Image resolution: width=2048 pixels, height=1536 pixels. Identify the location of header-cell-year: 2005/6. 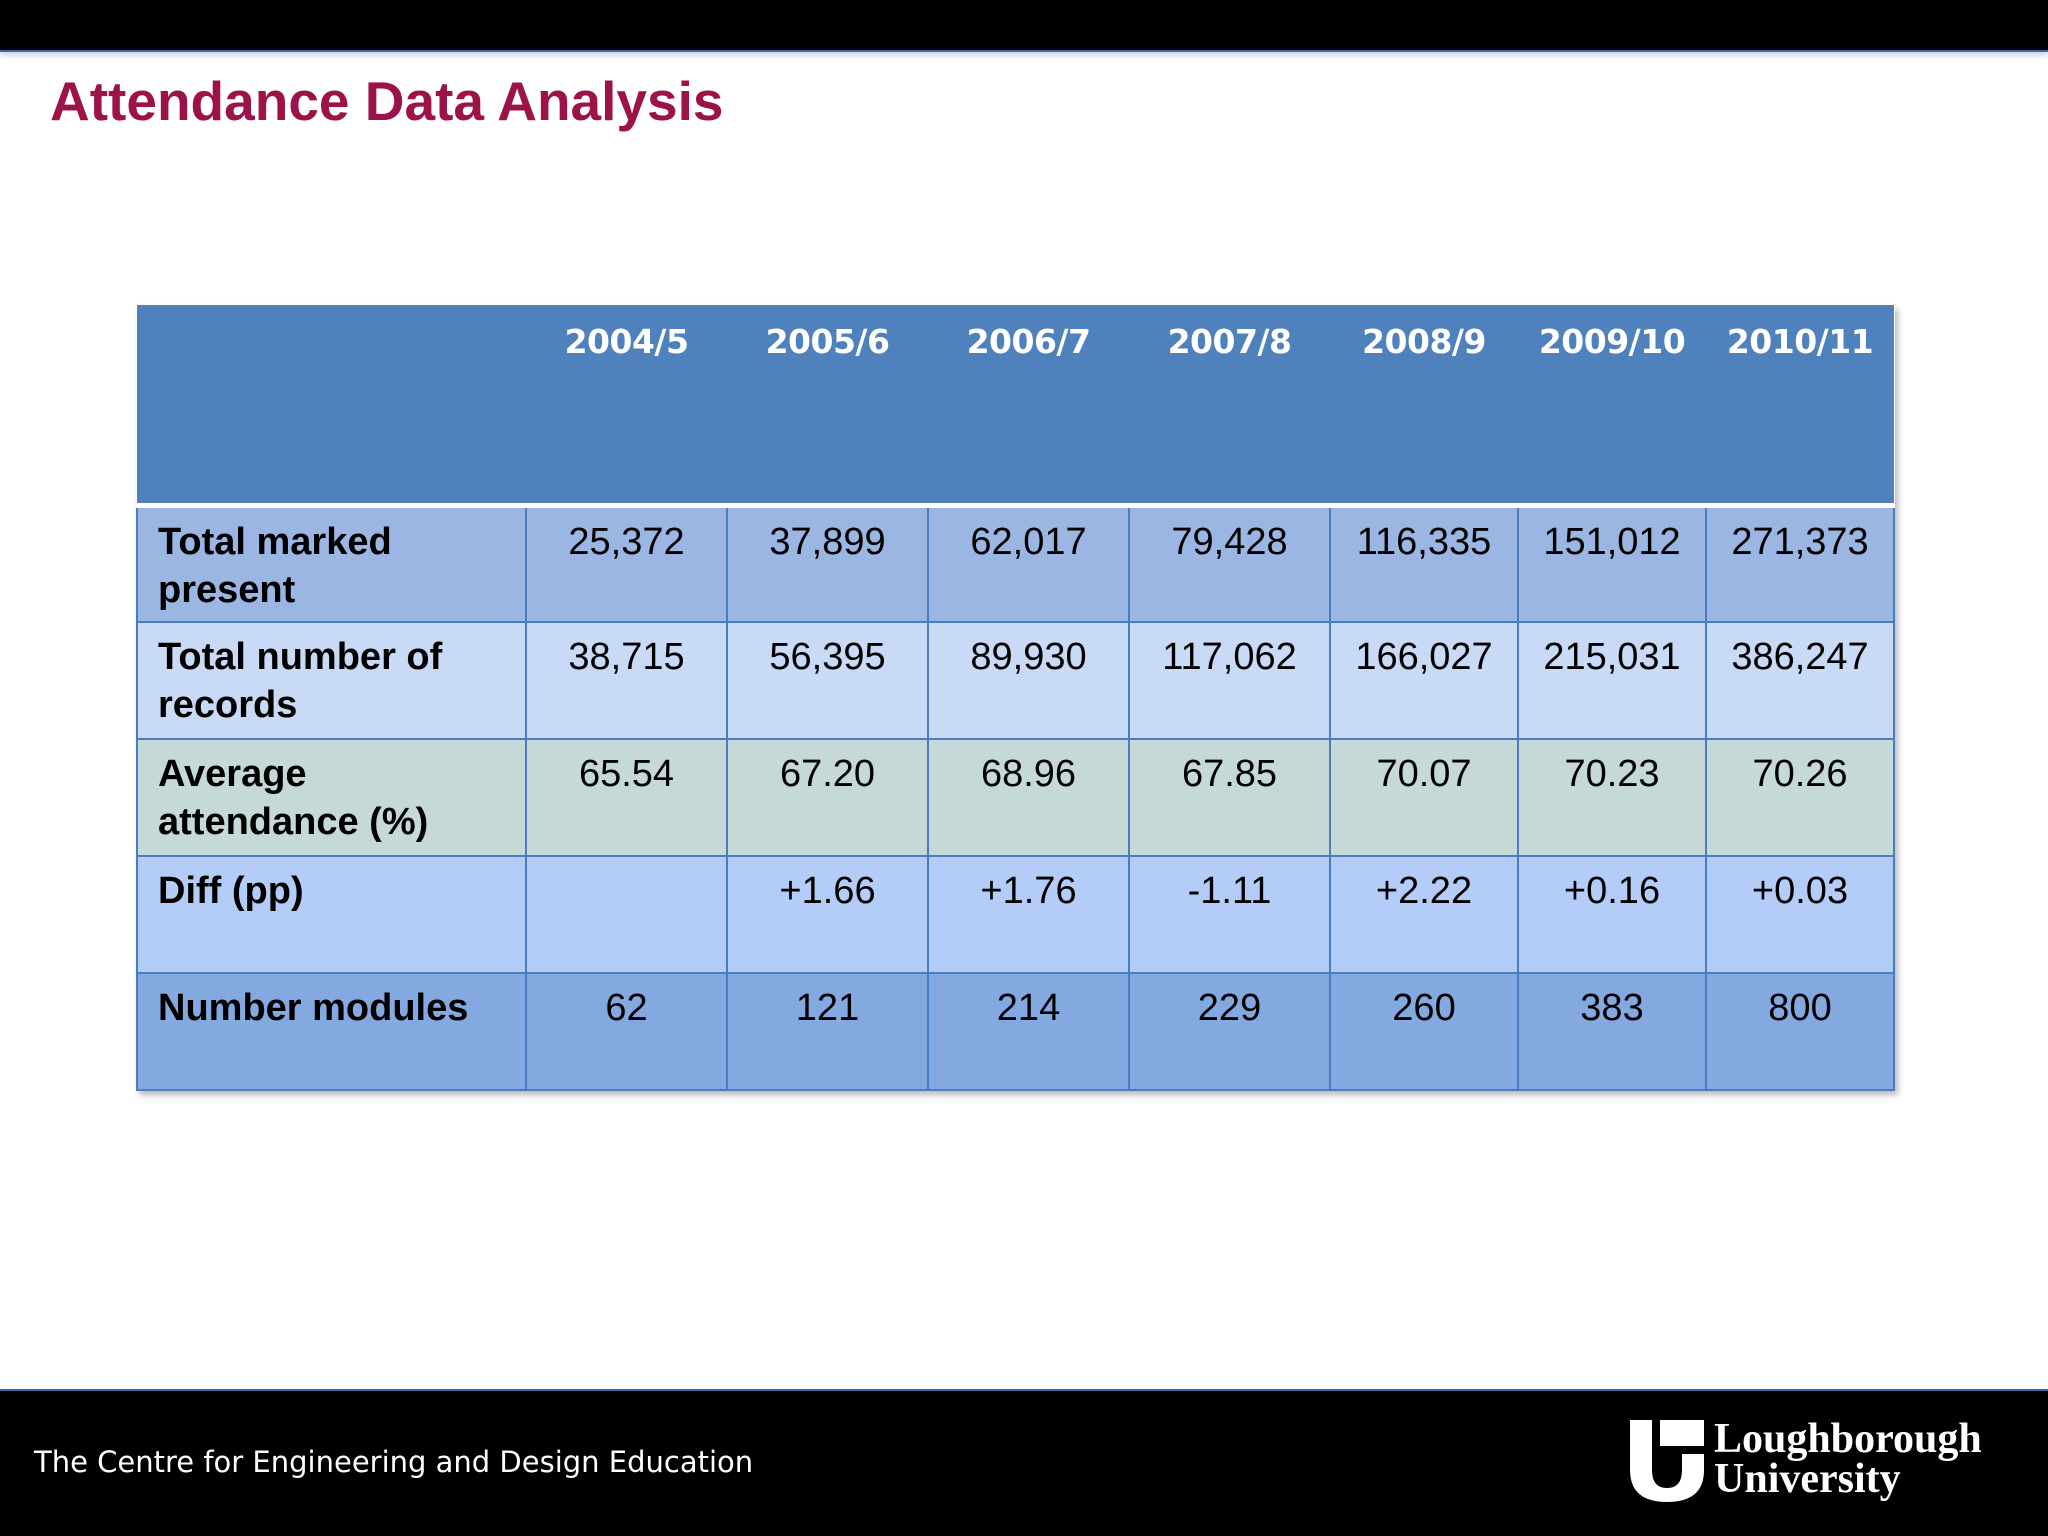
(827, 406).